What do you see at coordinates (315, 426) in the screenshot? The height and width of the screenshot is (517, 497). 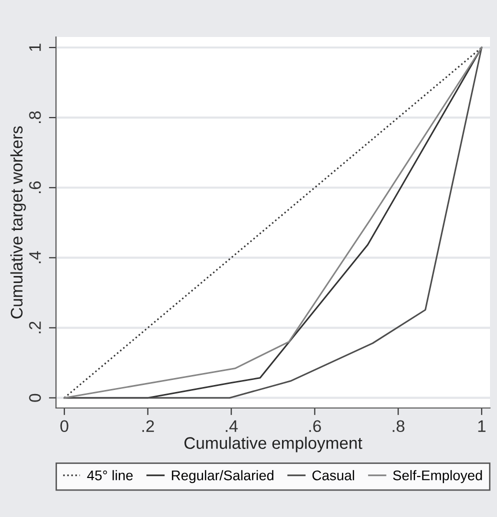 I see `x-tick-label: .6` at bounding box center [315, 426].